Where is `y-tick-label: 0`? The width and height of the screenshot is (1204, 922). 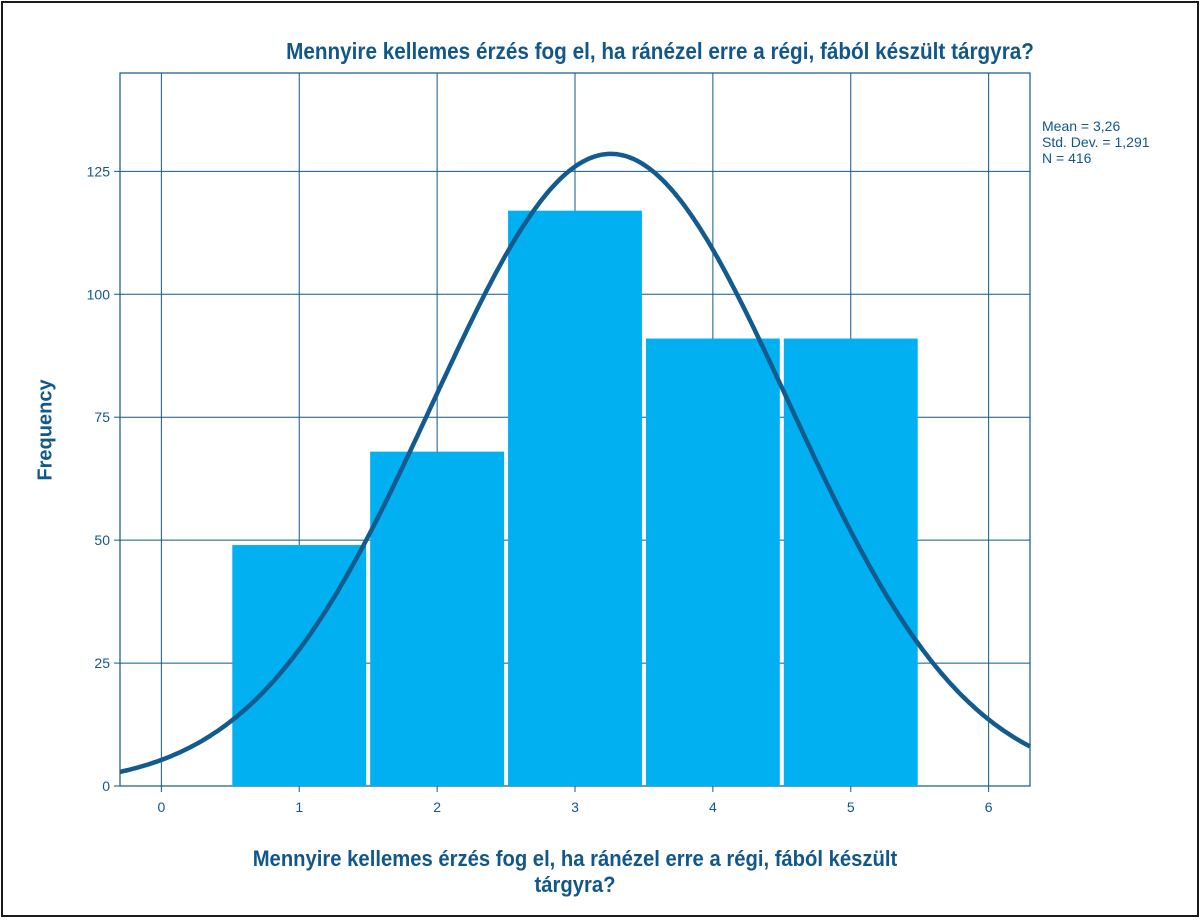 y-tick-label: 0 is located at coordinates (106, 786).